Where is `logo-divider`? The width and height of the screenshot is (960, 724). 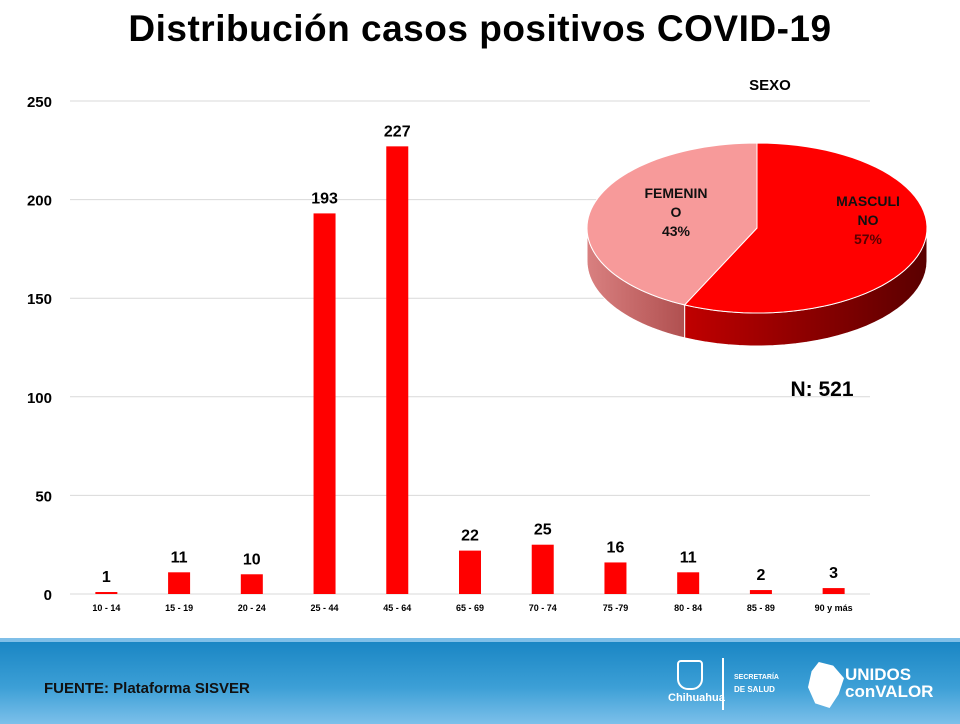
logo-divider is located at coordinates (723, 684).